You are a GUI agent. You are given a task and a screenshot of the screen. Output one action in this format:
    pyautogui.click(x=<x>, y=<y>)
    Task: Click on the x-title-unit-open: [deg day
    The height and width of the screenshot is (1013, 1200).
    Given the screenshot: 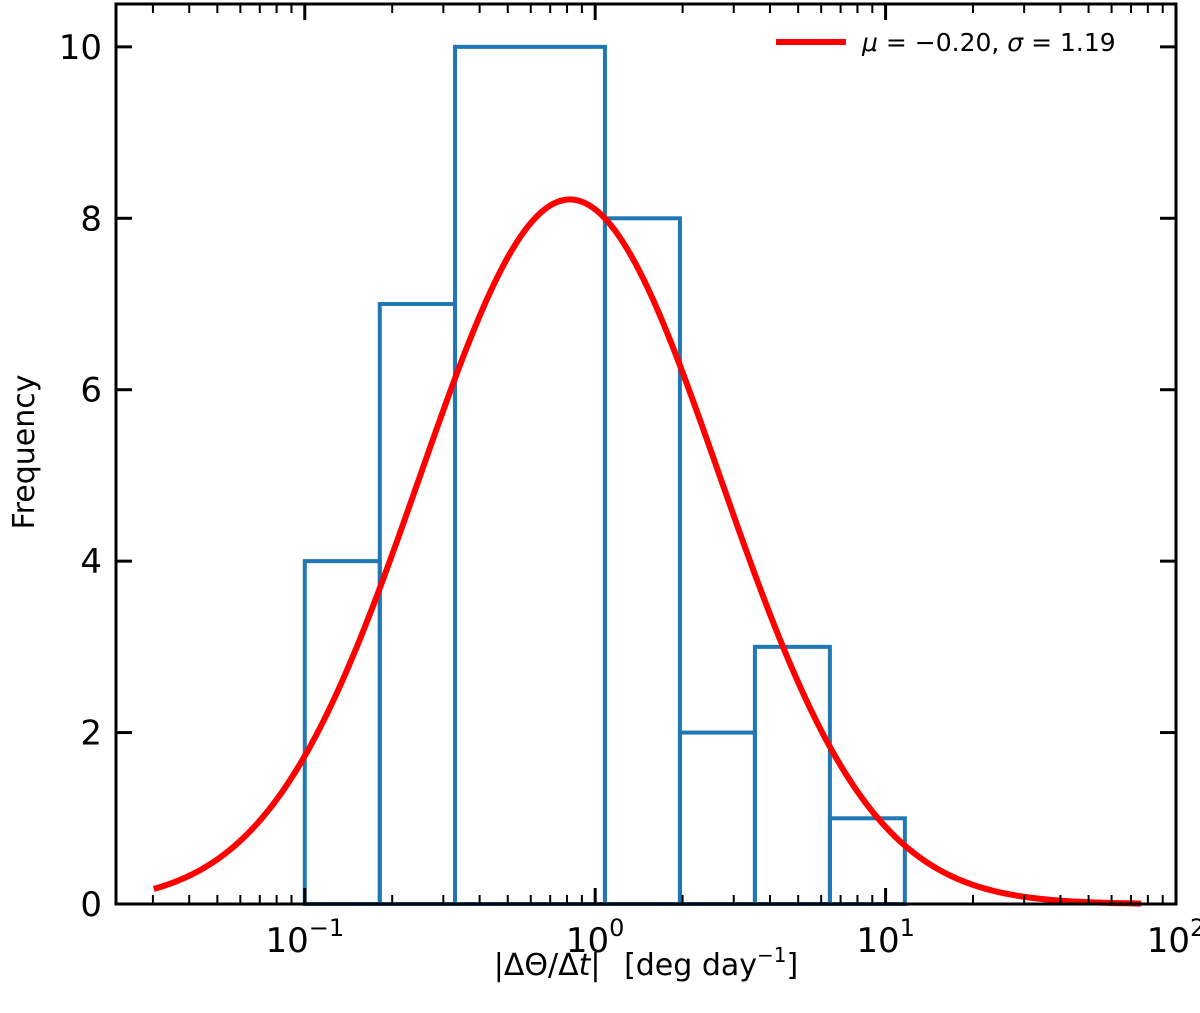 What is the action you would take?
    pyautogui.click(x=690, y=965)
    